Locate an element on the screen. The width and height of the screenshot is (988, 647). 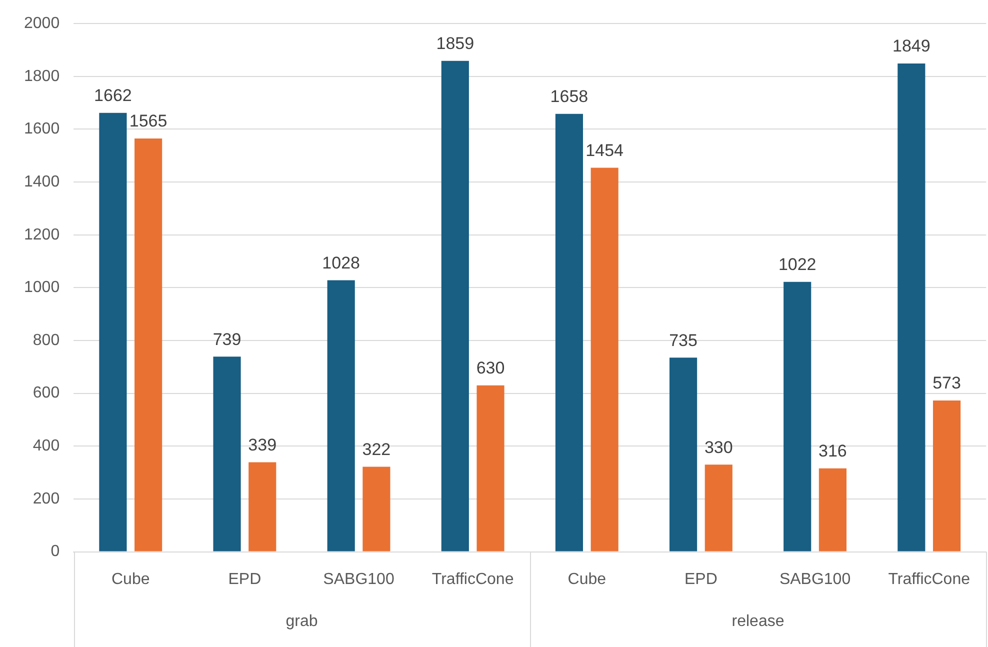
data-label: 1849 is located at coordinates (911, 46).